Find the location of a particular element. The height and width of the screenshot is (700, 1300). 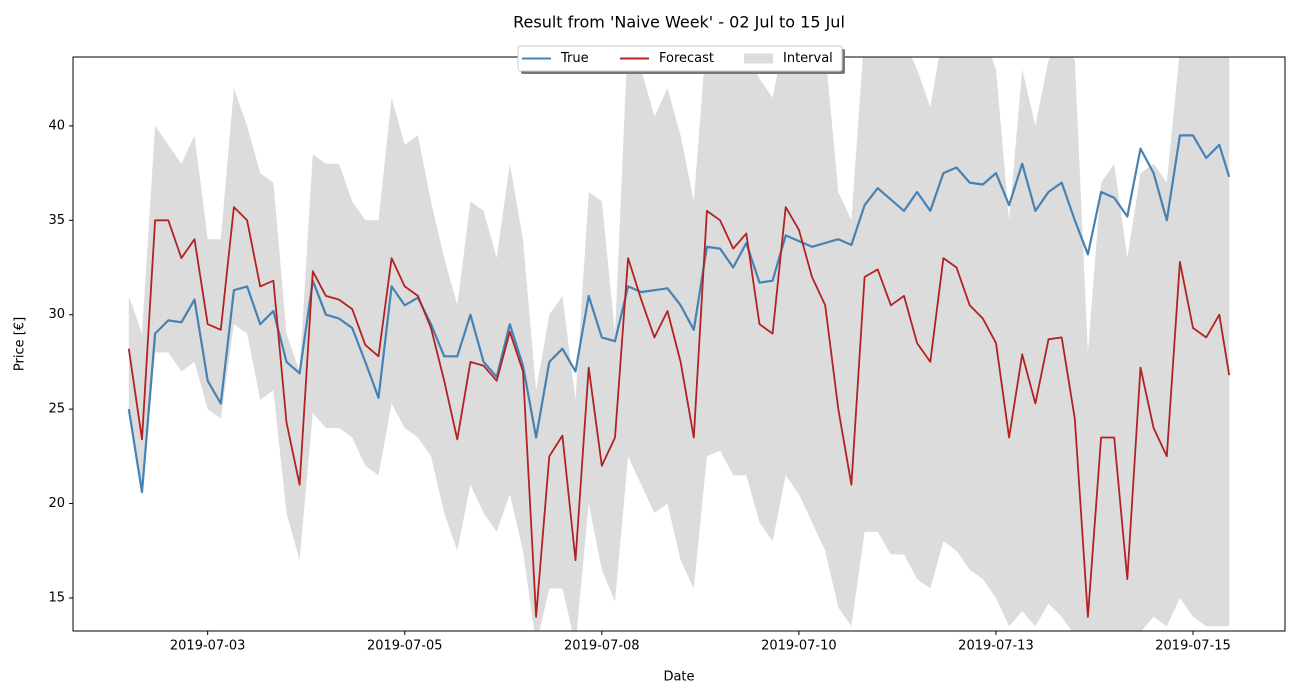

y-tick-label: 30 is located at coordinates (56, 314).